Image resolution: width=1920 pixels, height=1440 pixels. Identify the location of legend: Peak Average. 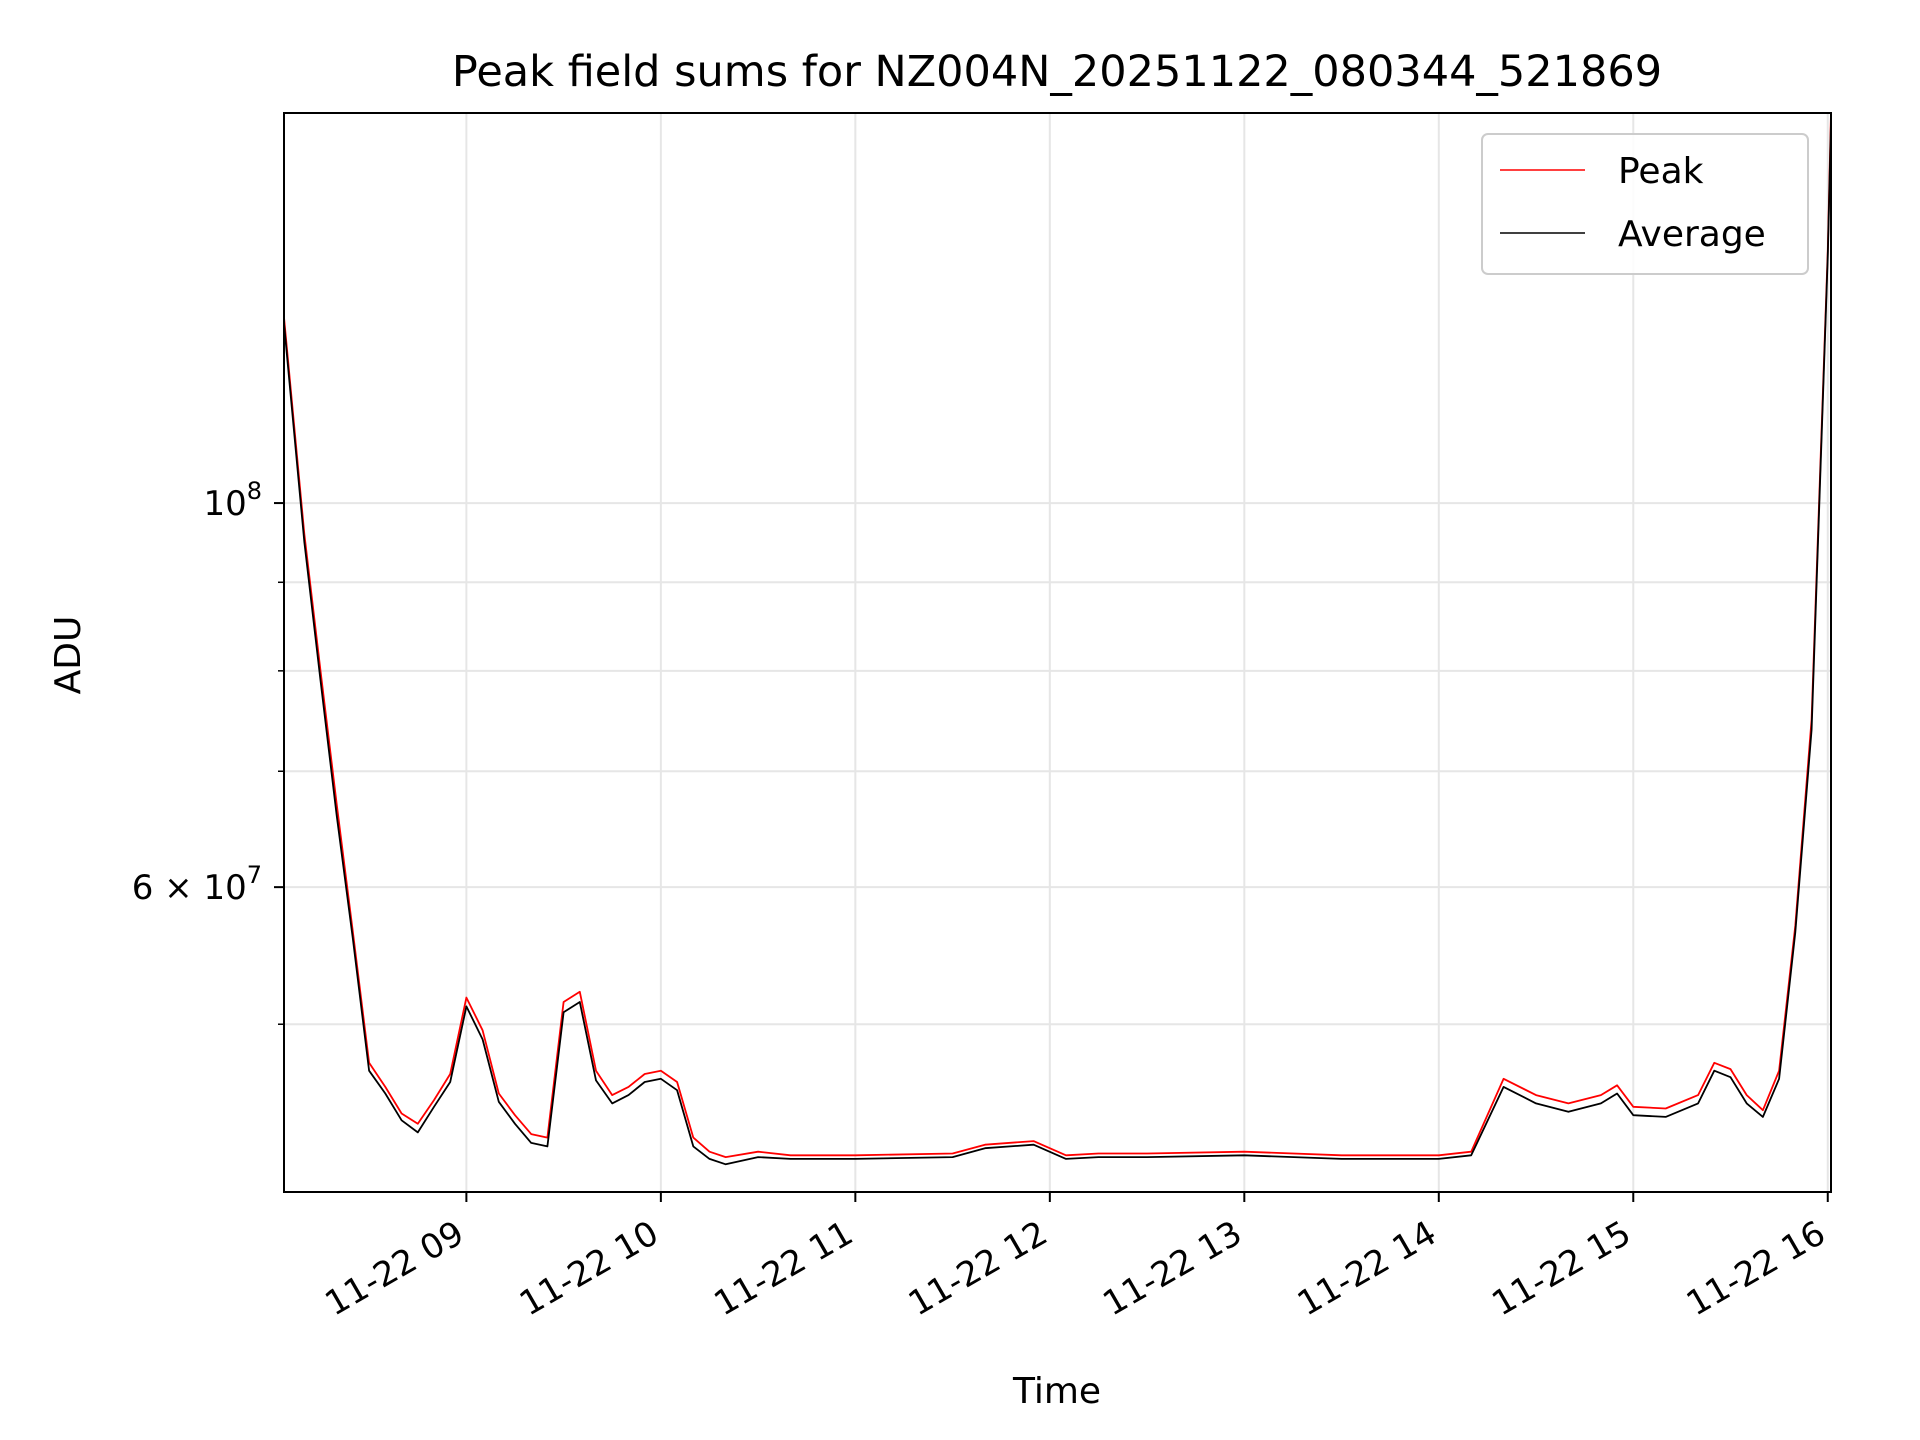
(1645, 204).